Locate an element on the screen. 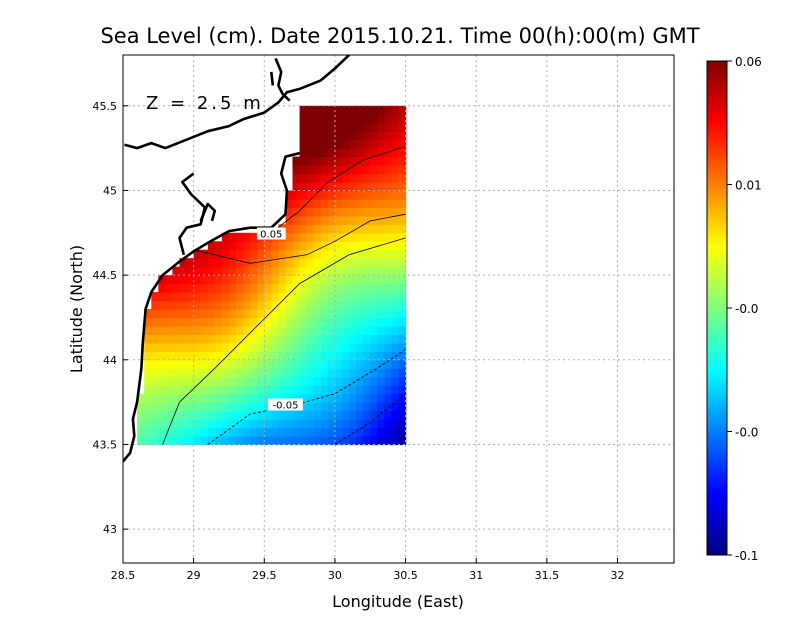 Image resolution: width=800 pixels, height=622 pixels. colorbar-tick-label: -0.1 is located at coordinates (746, 556).